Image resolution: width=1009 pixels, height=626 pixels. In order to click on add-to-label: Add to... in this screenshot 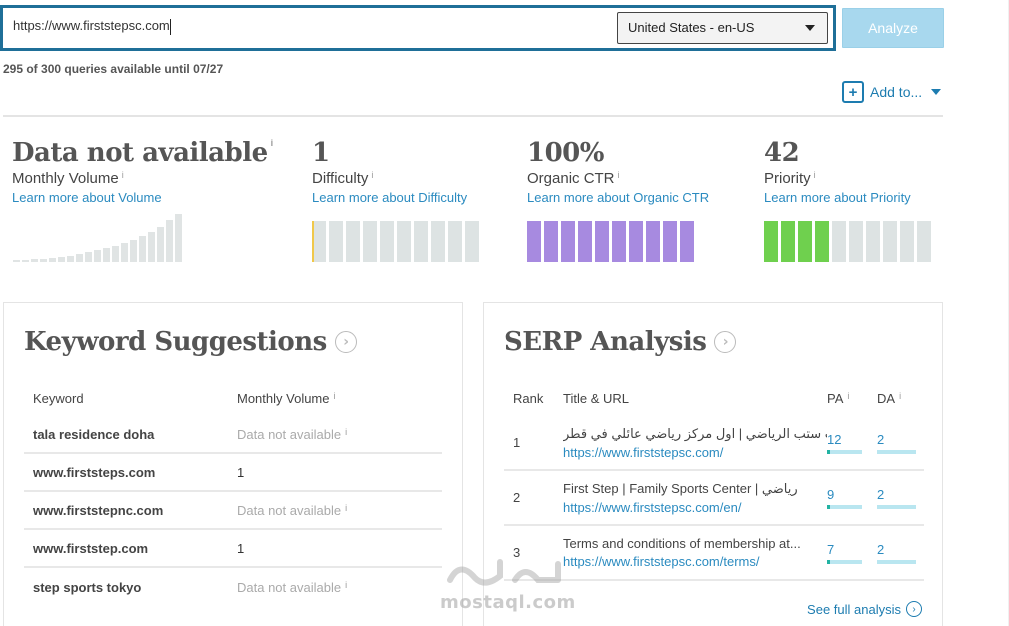, I will do `click(896, 92)`.